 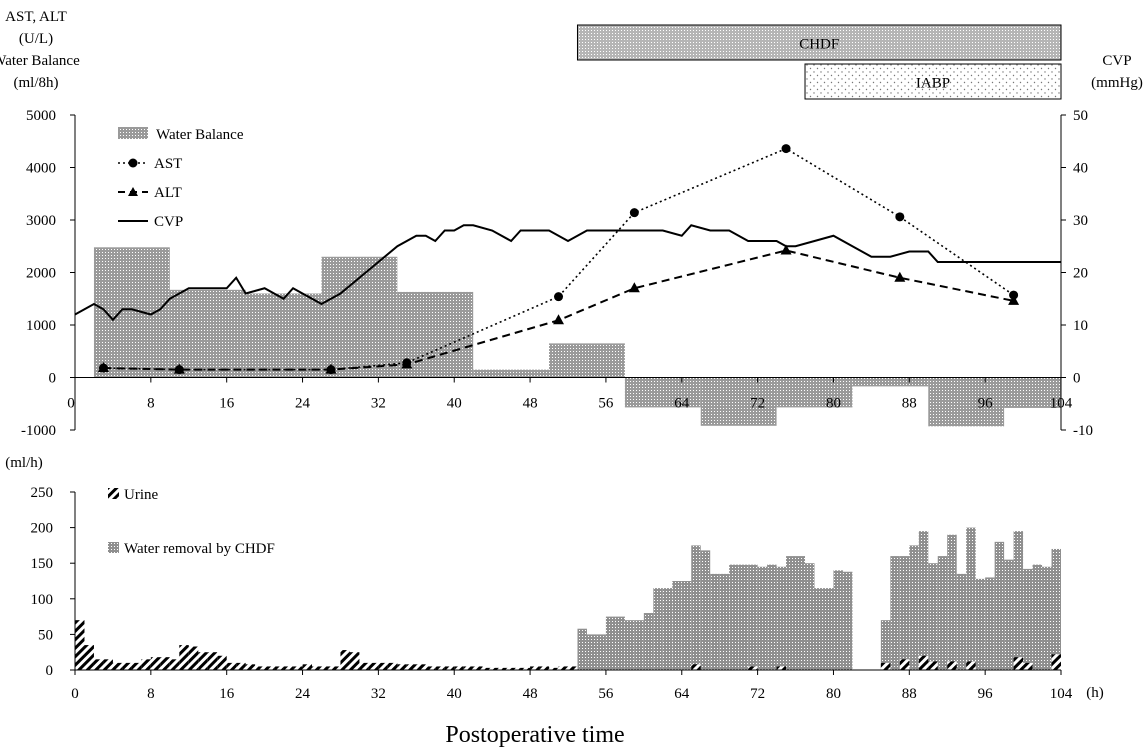 I want to click on bottom-x-tick-label: 48, so click(x=530, y=694).